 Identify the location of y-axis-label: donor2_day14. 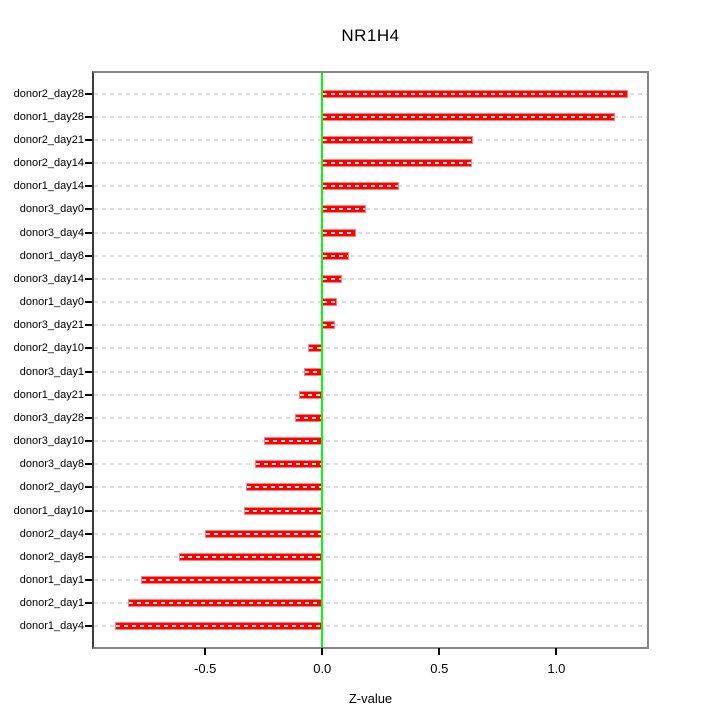
(48, 163).